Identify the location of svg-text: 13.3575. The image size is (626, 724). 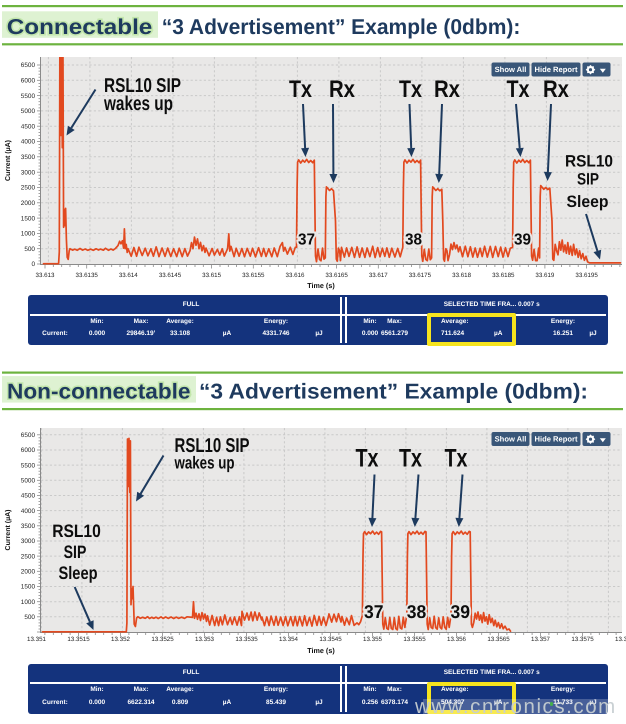
(582, 639).